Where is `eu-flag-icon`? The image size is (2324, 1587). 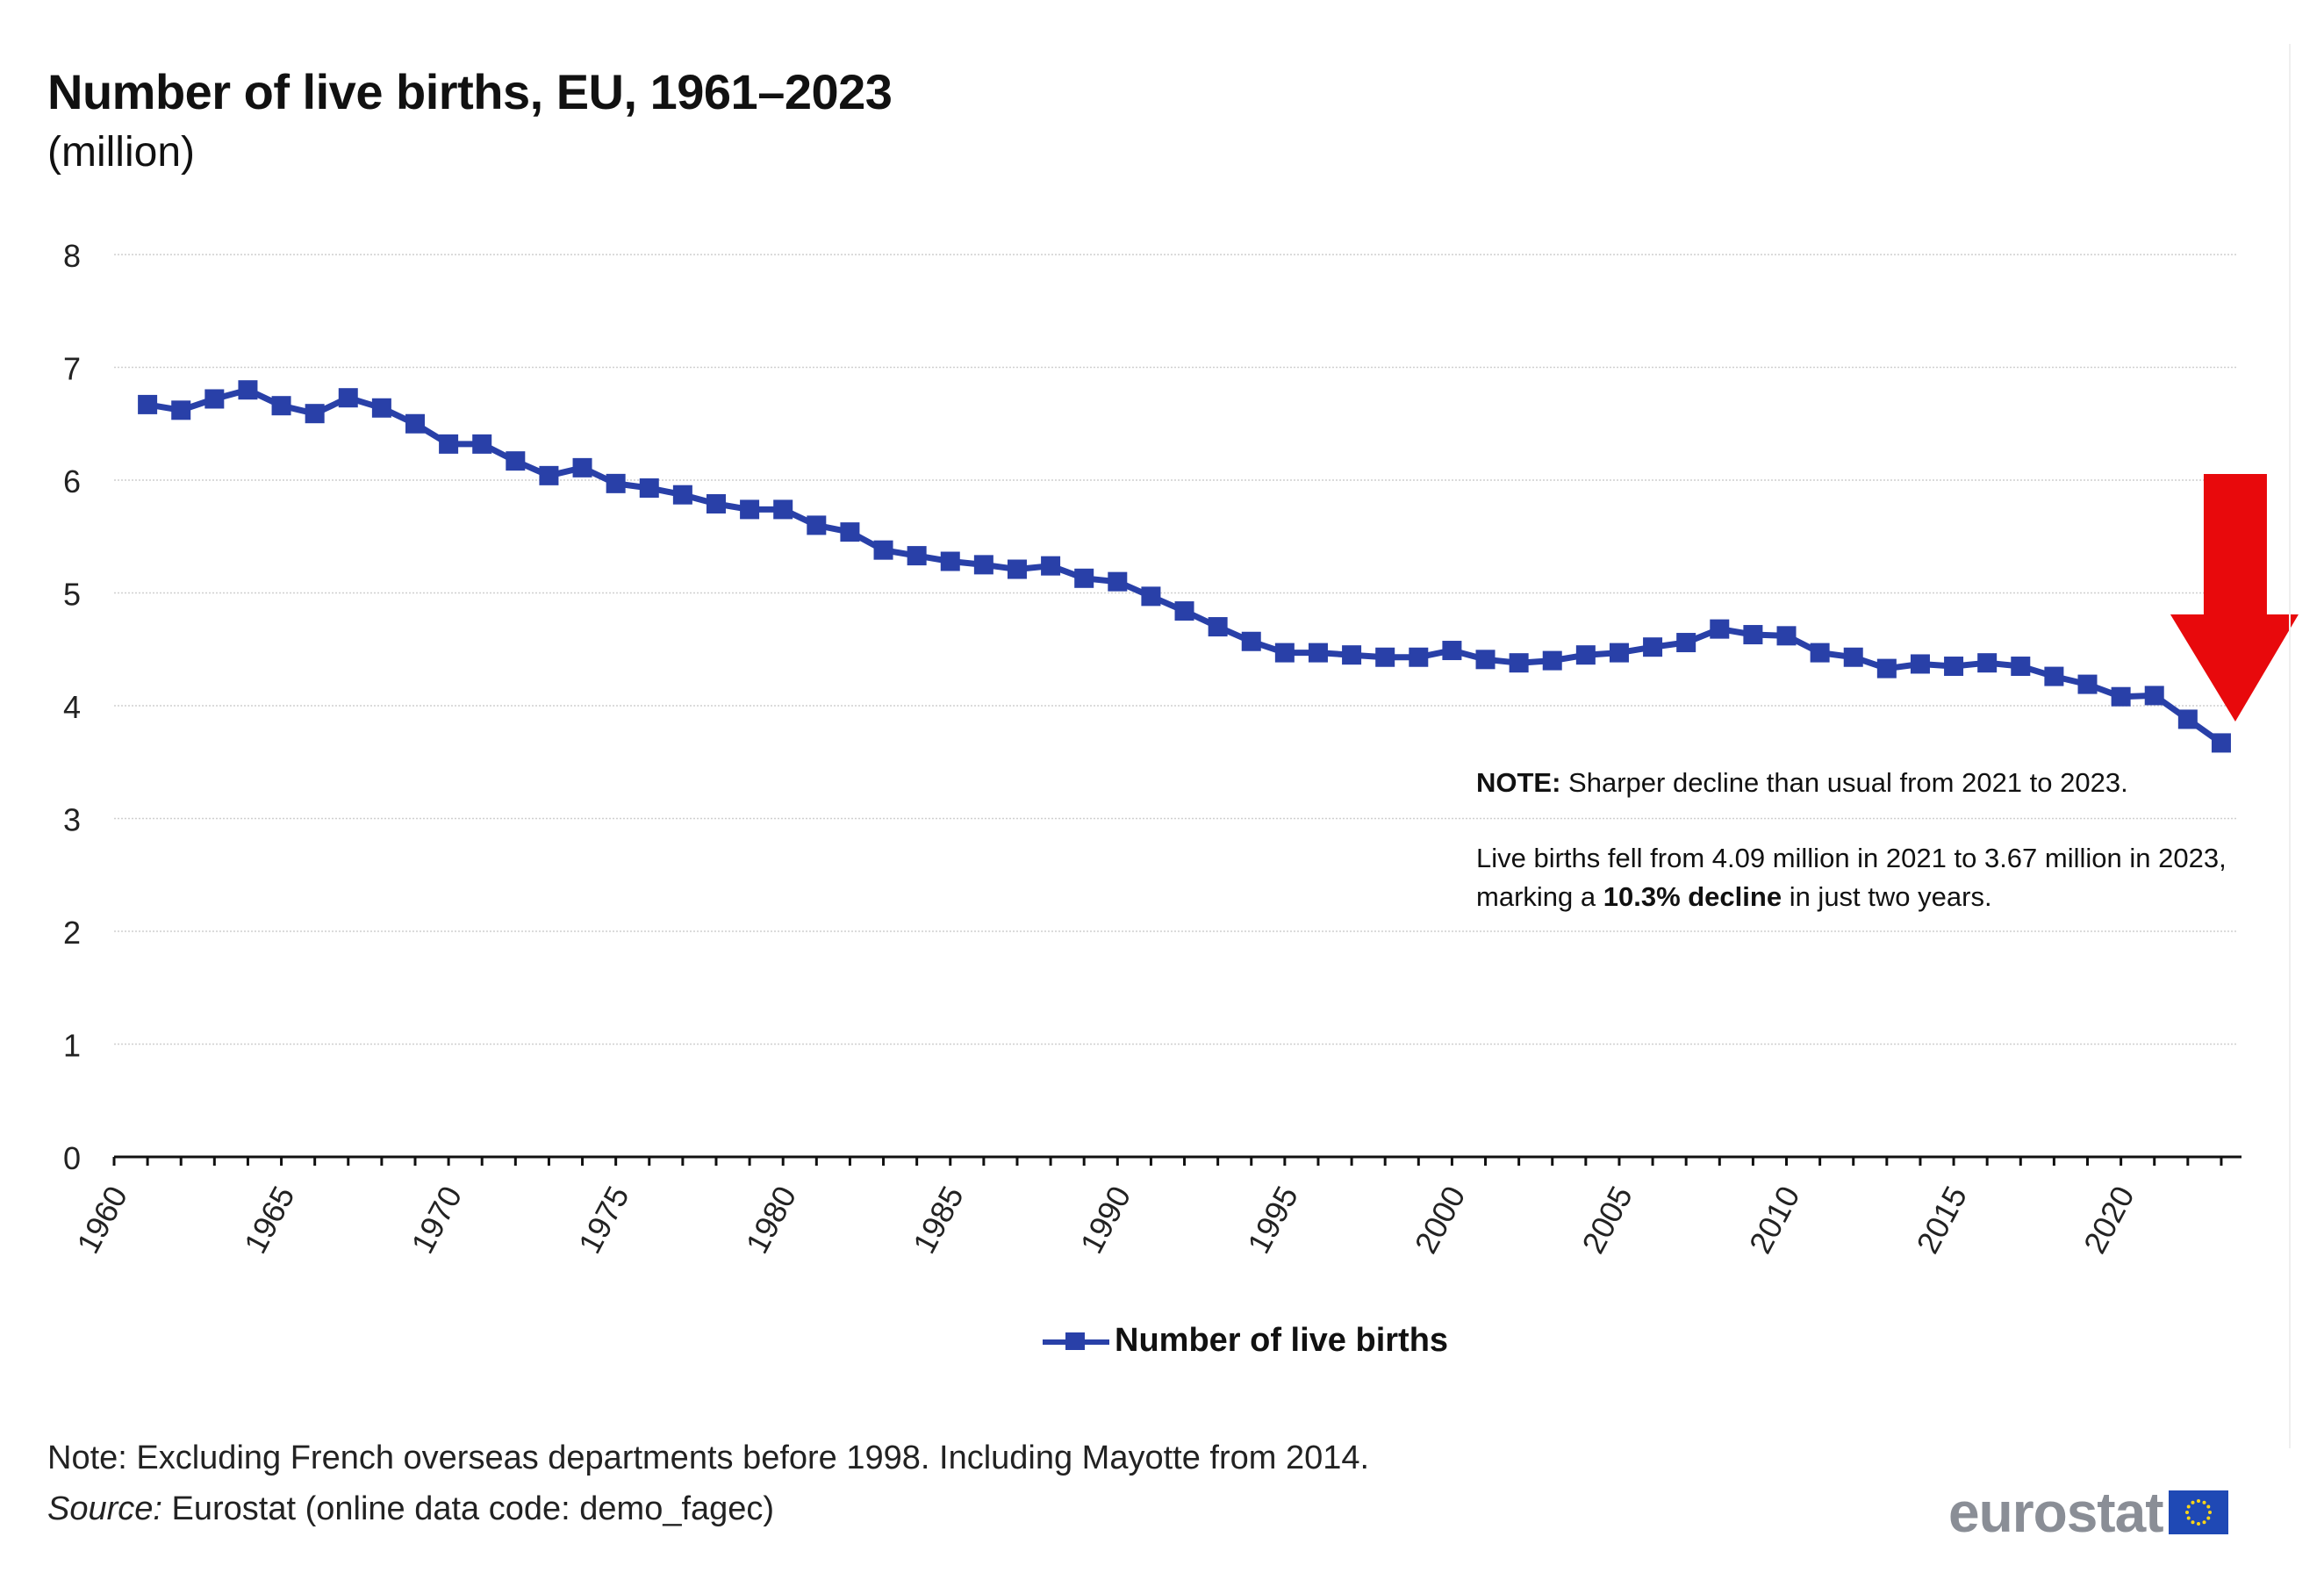 eu-flag-icon is located at coordinates (2198, 1512).